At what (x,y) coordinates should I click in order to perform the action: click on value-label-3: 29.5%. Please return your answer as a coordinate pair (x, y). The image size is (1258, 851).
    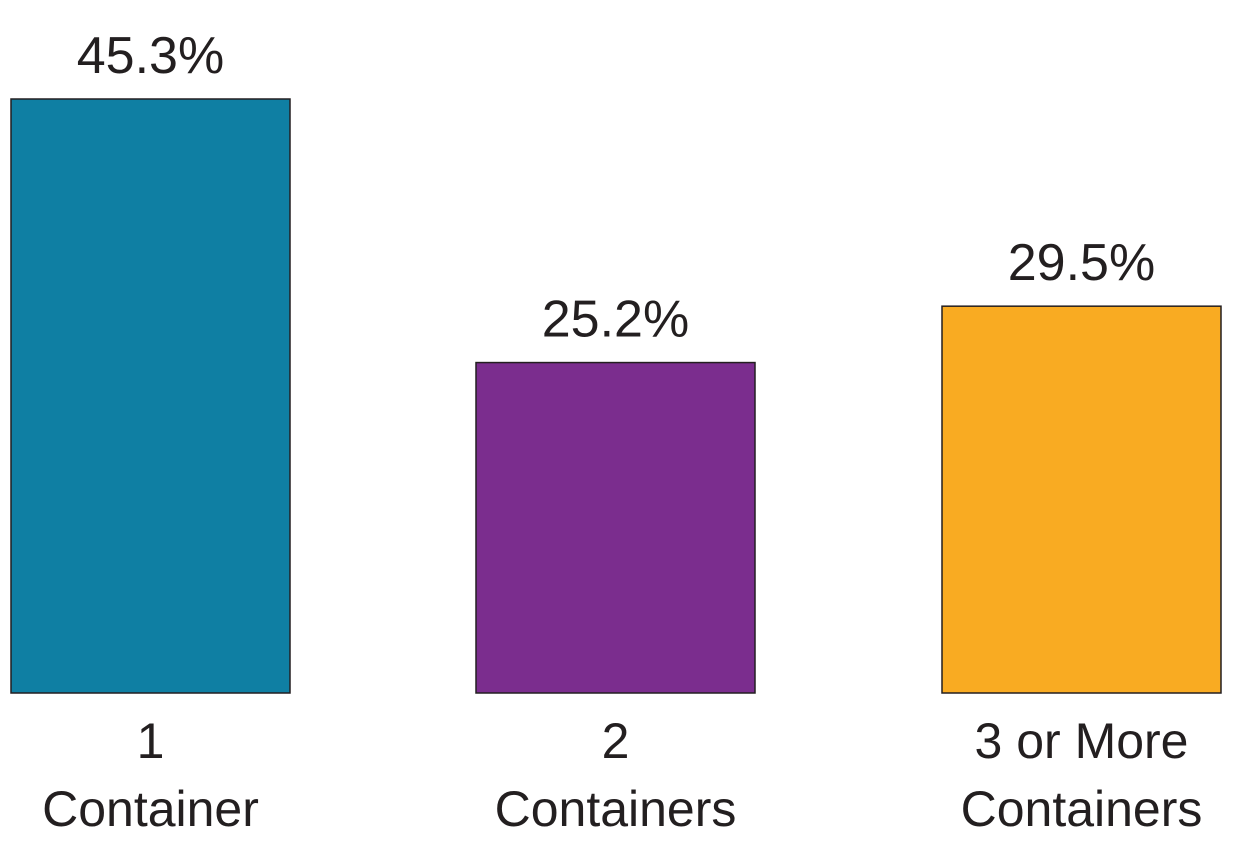
    Looking at the image, I should click on (1081, 263).